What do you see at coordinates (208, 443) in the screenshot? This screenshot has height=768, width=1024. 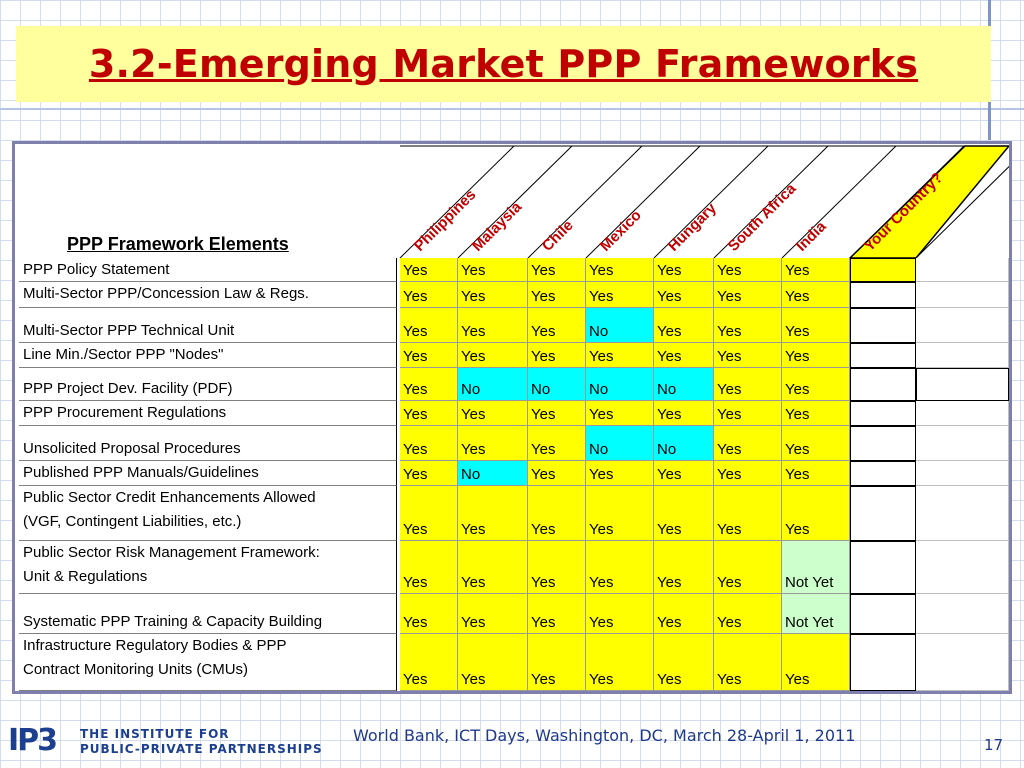 I see `framework-element-name: Unsolicited Proposal Procedures` at bounding box center [208, 443].